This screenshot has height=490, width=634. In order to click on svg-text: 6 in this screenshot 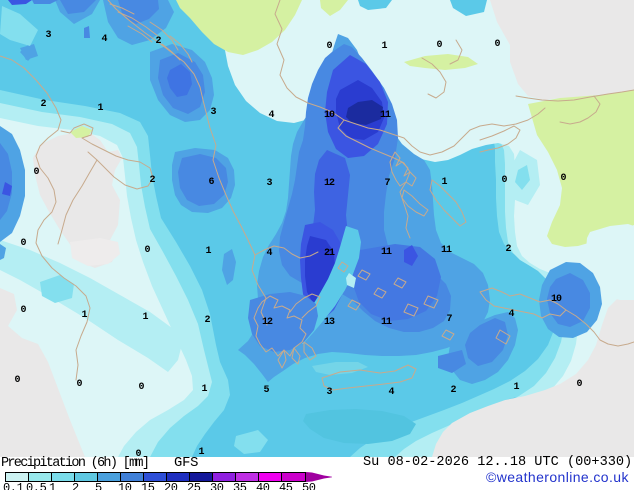, I will do `click(211, 182)`.